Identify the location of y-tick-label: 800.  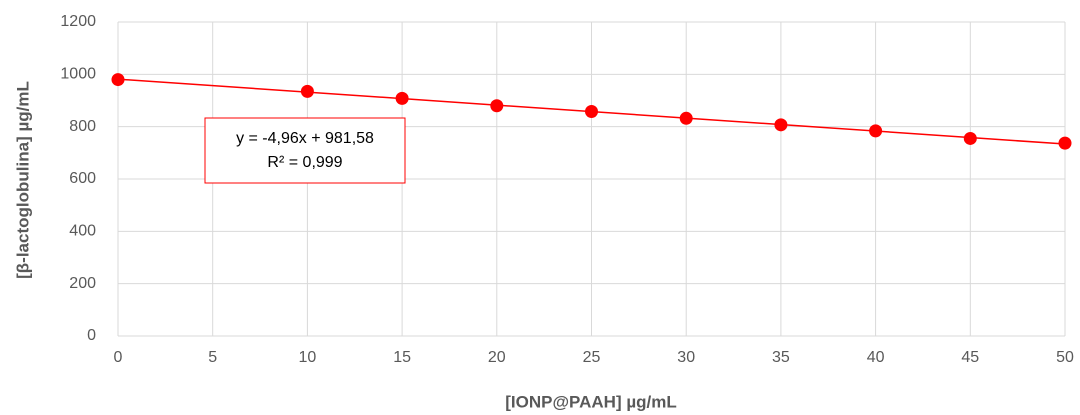
(82, 126).